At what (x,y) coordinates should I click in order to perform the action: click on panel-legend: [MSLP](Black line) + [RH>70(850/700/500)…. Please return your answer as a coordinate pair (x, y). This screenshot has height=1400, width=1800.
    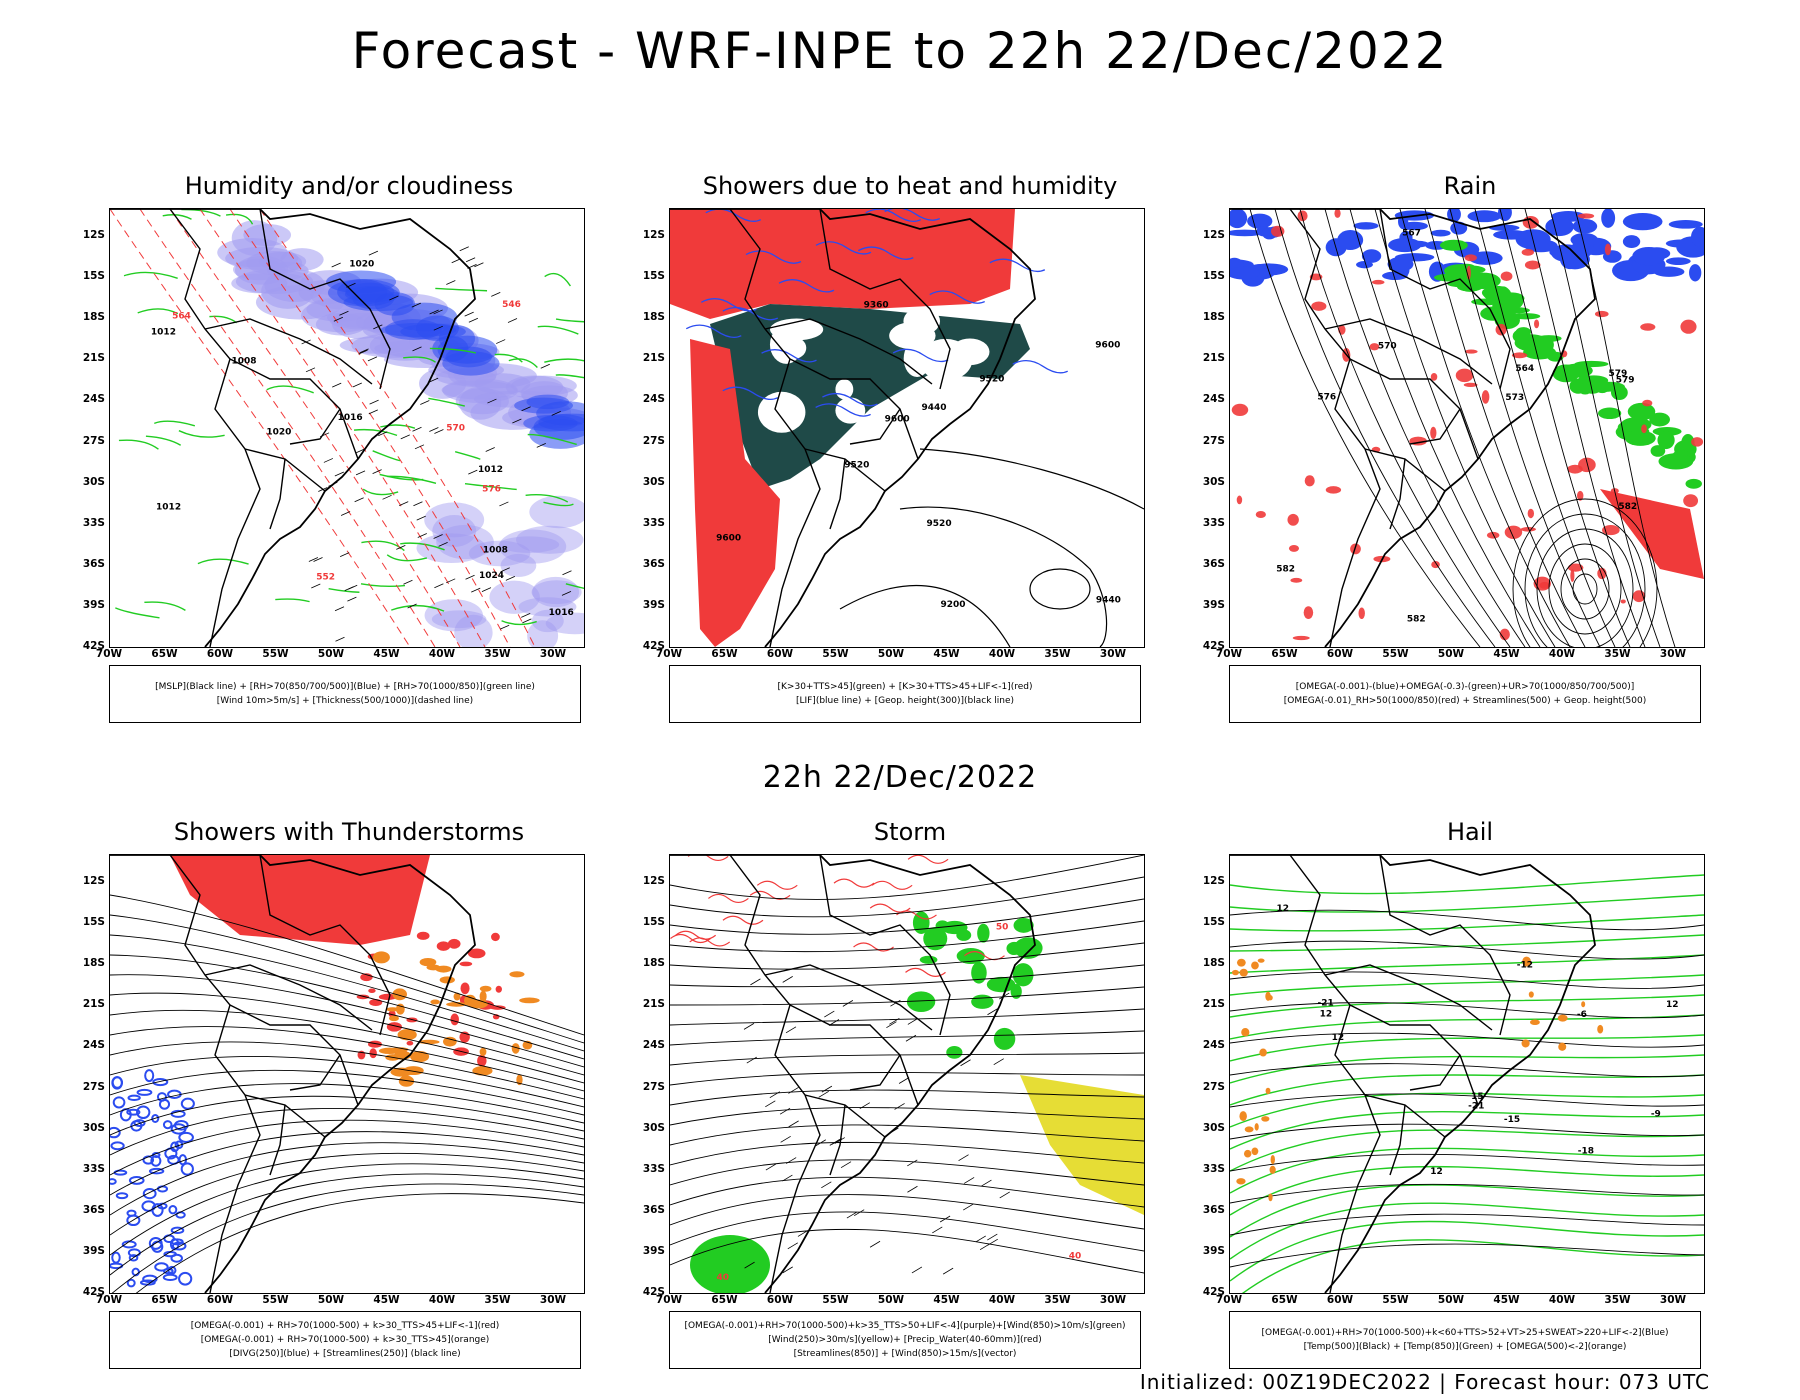
    Looking at the image, I should click on (345, 694).